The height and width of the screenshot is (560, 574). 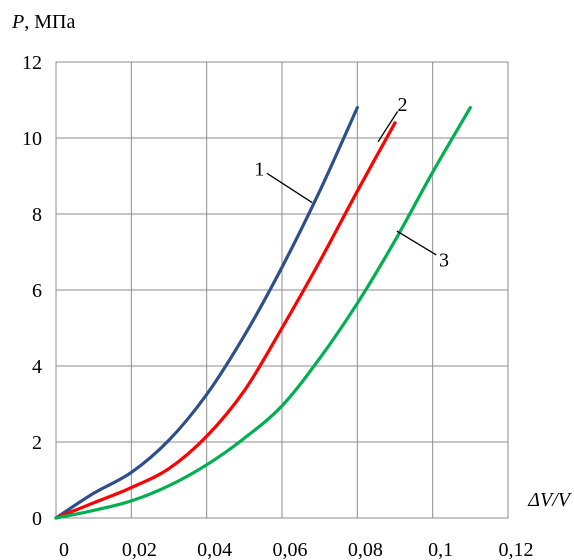 I want to click on y-tick-label: 2, so click(x=37, y=443).